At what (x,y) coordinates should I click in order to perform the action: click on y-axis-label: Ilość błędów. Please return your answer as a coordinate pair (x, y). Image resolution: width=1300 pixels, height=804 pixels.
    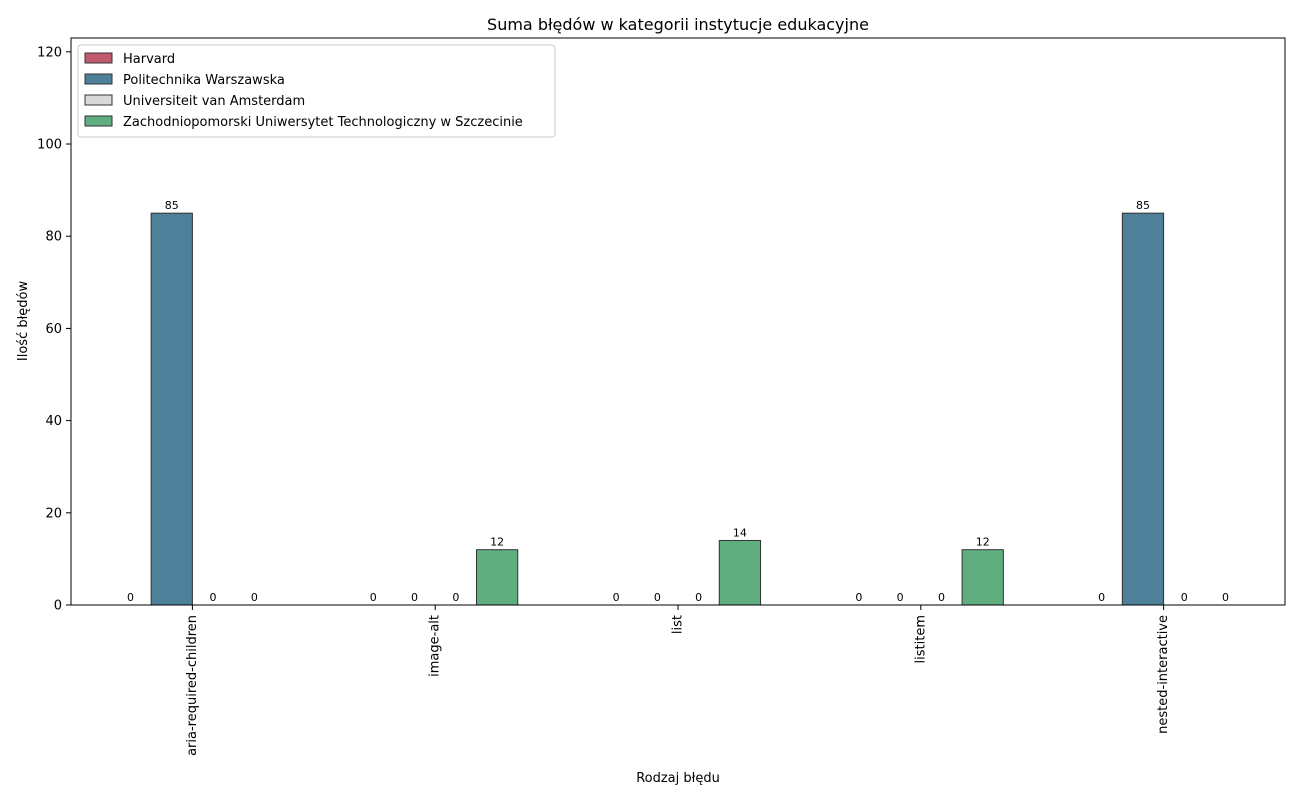
    Looking at the image, I should click on (23, 321).